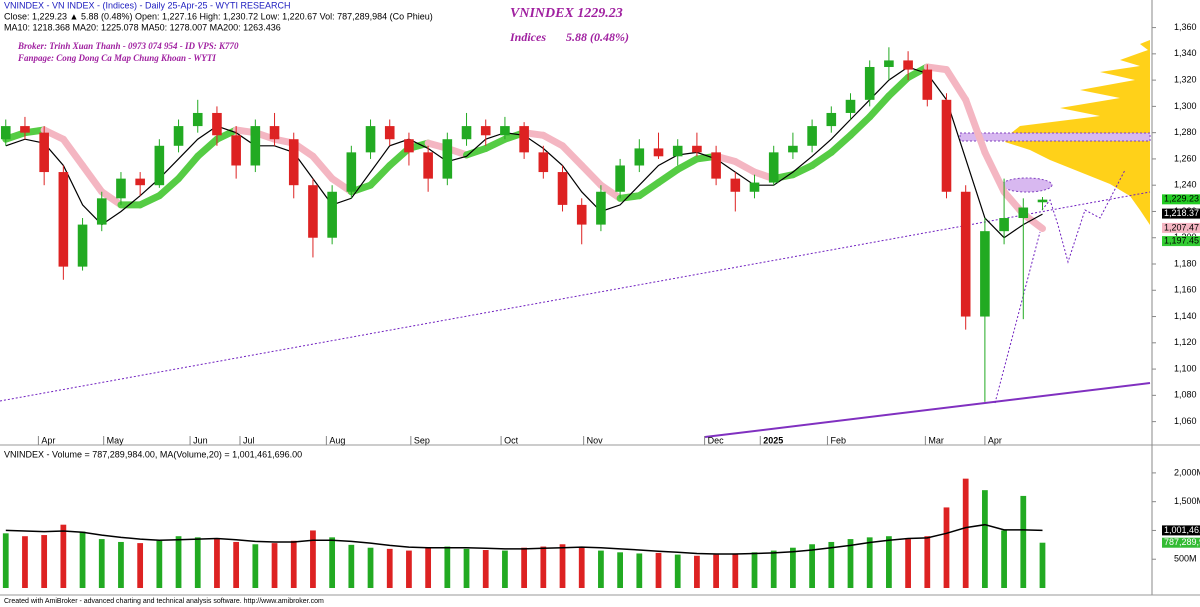  Describe the element at coordinates (597, 37) in the screenshot. I see `indices-change: 5.88 (0.48%)` at that location.